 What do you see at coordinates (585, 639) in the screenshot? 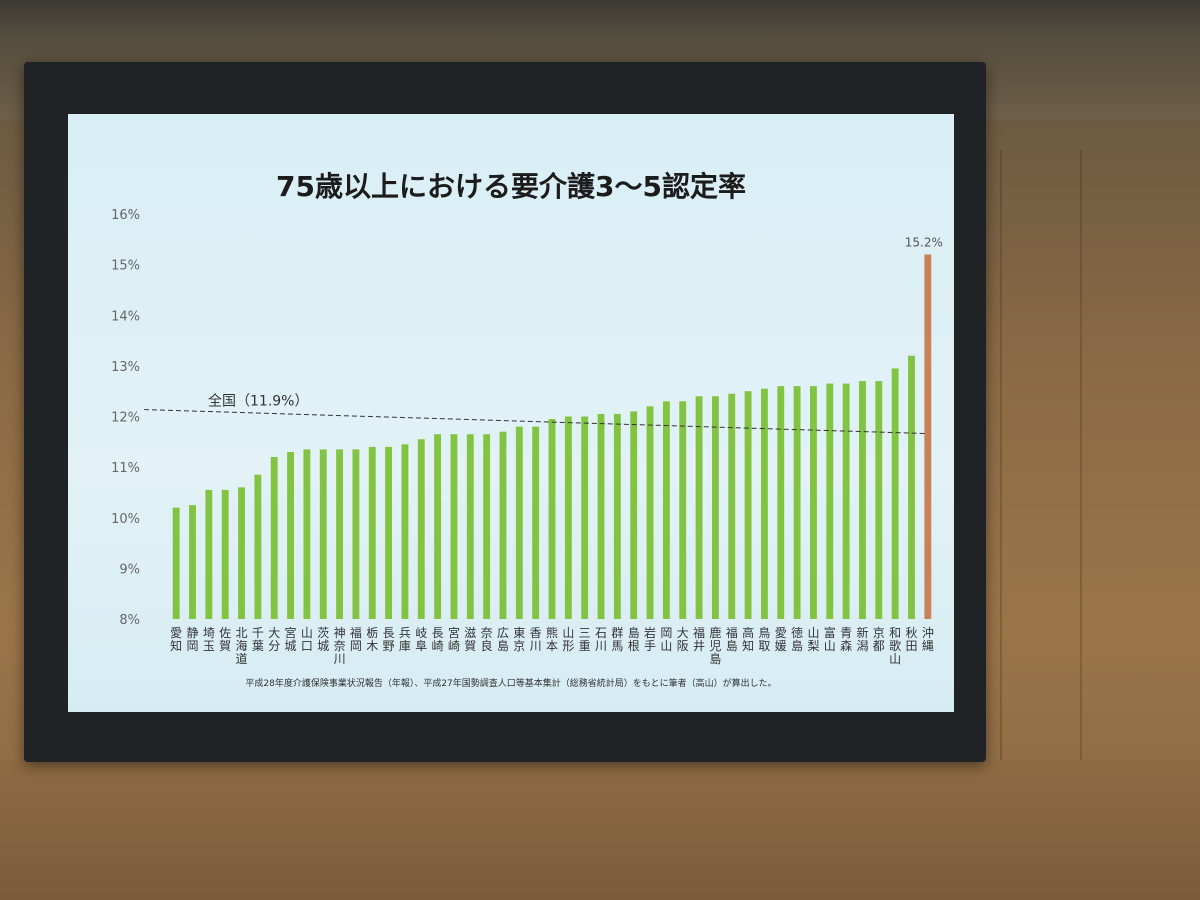
I see `x-tick-label: 三重` at bounding box center [585, 639].